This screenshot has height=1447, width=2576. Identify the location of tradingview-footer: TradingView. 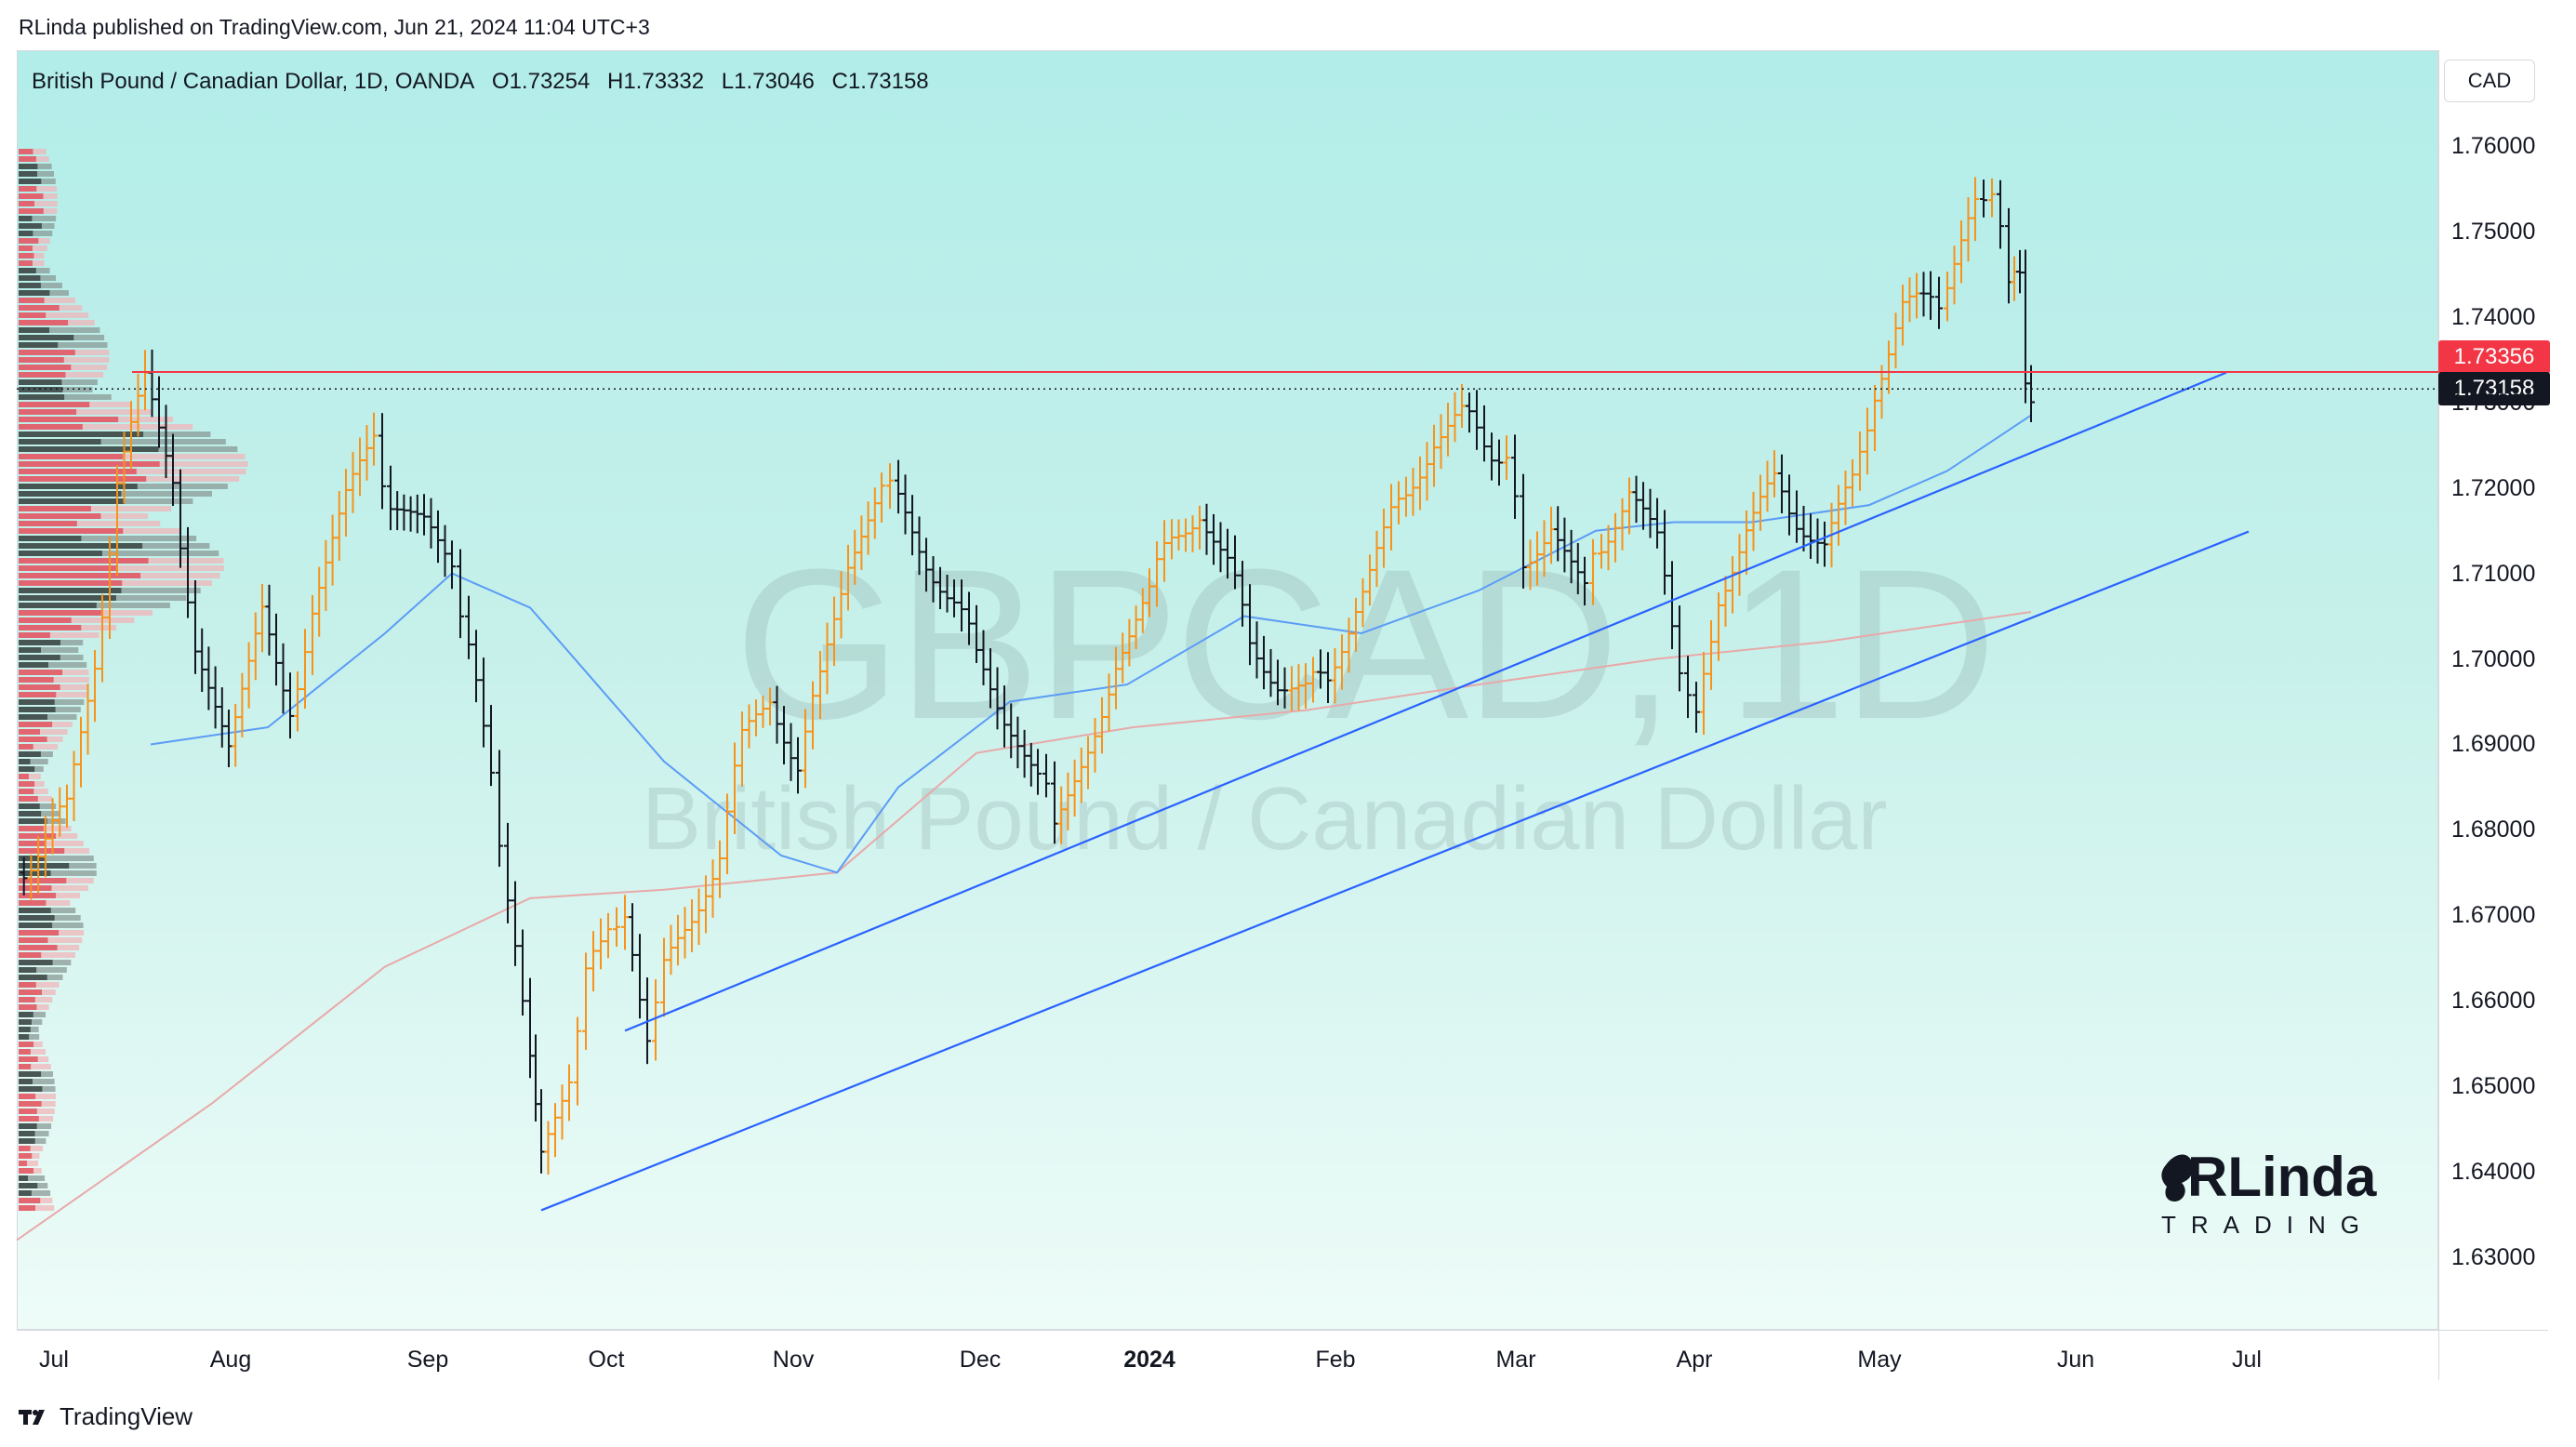
(106, 1416).